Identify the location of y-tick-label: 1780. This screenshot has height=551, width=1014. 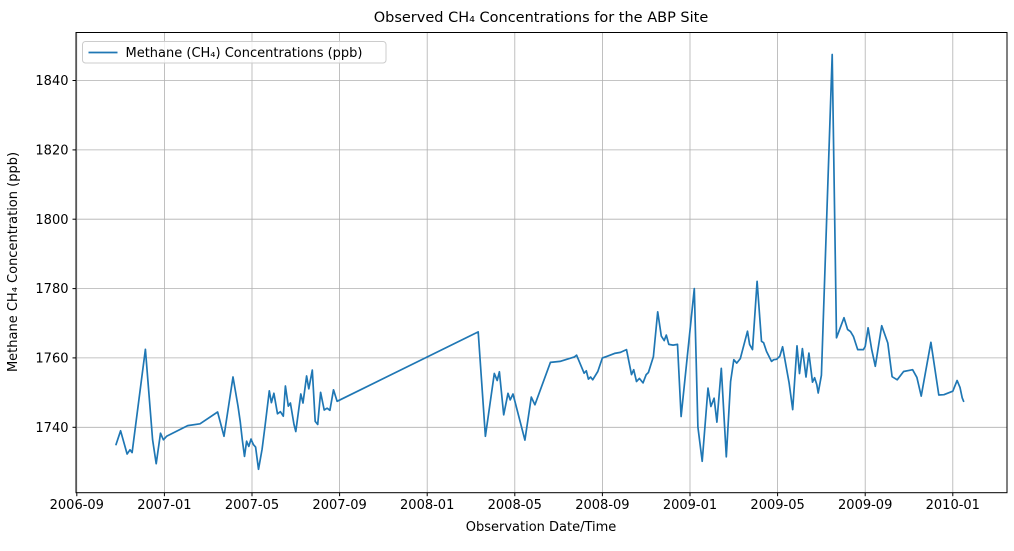
(51, 289).